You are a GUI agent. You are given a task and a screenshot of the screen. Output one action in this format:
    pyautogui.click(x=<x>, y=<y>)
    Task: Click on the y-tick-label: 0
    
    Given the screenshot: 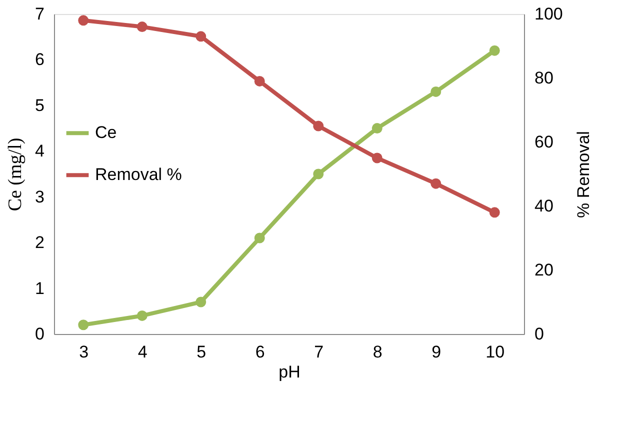 What is the action you would take?
    pyautogui.click(x=39, y=334)
    